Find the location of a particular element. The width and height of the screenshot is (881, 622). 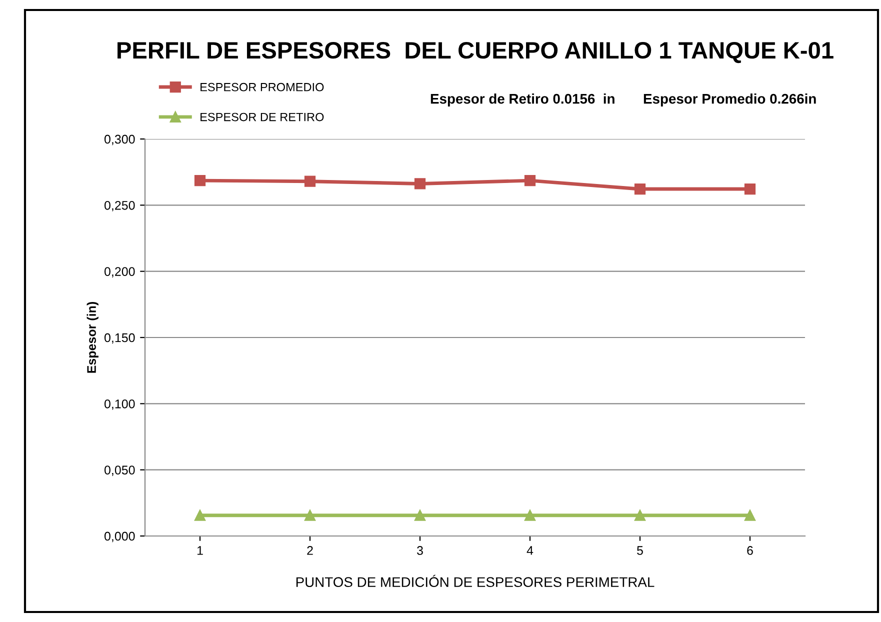

chart-title: PERFIL DE ESPESORES DEL CUERPO ANILLO 1 TANQUE K-01 is located at coordinates (476, 53).